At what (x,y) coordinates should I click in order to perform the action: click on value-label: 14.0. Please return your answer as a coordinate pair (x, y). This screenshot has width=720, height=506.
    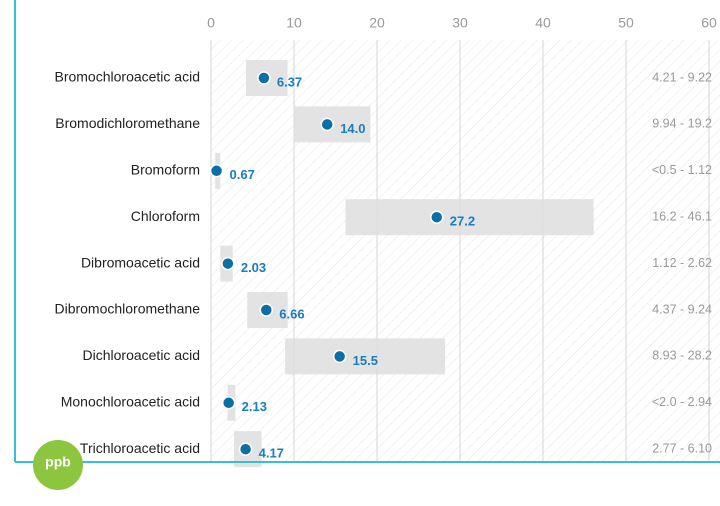
    Looking at the image, I should click on (352, 128).